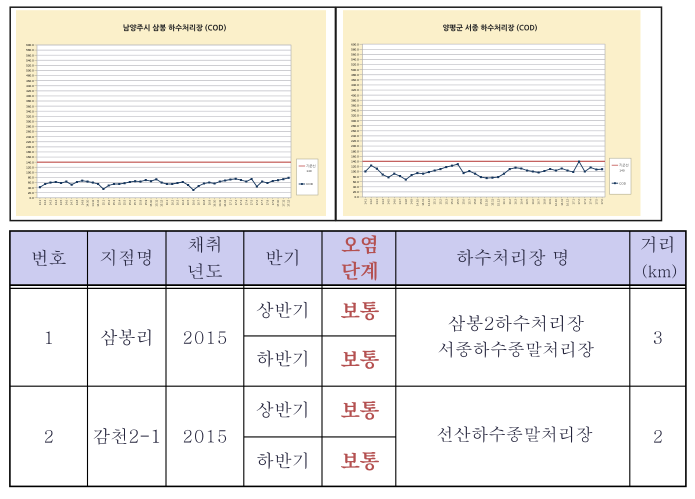 This screenshot has height=499, width=695. What do you see at coordinates (88, 202) in the screenshot?
I see `svg-text: 14.10` at bounding box center [88, 202].